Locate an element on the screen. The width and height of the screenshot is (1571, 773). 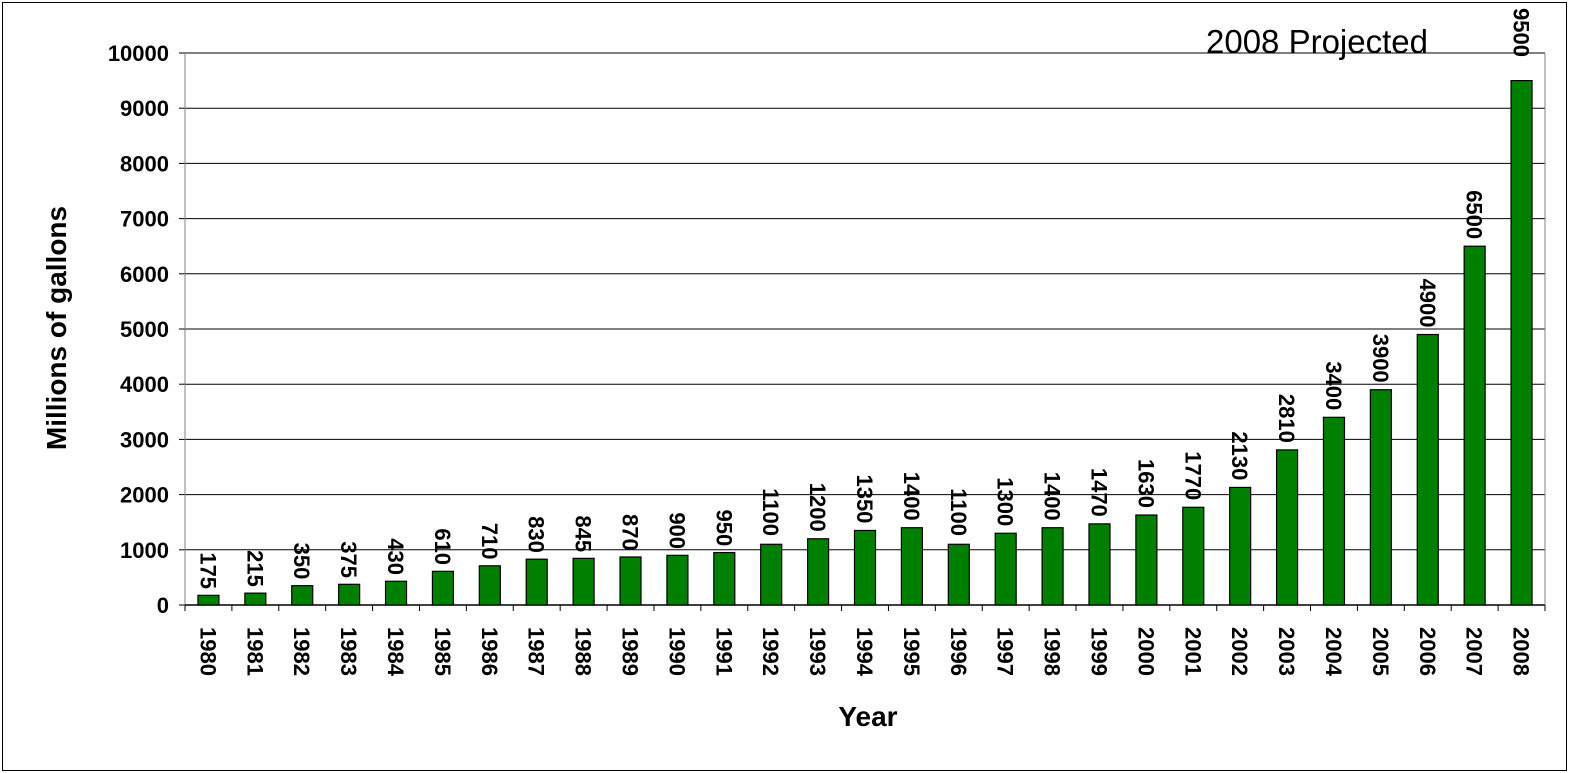
x-tick-label: 1992 is located at coordinates (770, 651).